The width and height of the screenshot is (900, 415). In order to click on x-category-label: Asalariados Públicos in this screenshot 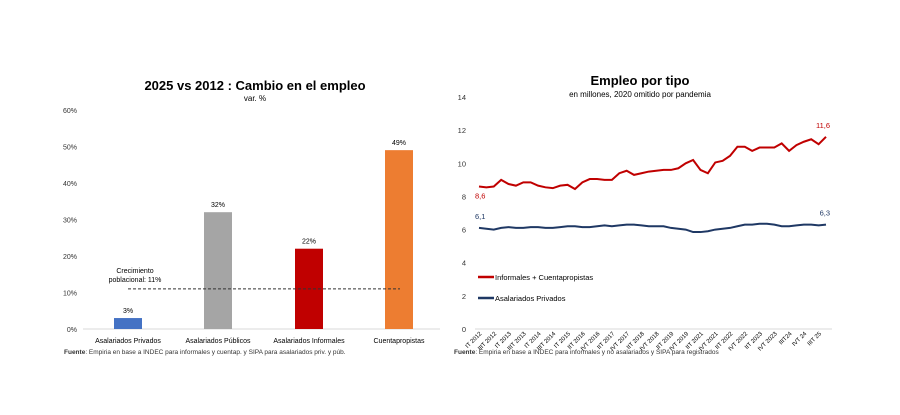, I will do `click(218, 341)`.